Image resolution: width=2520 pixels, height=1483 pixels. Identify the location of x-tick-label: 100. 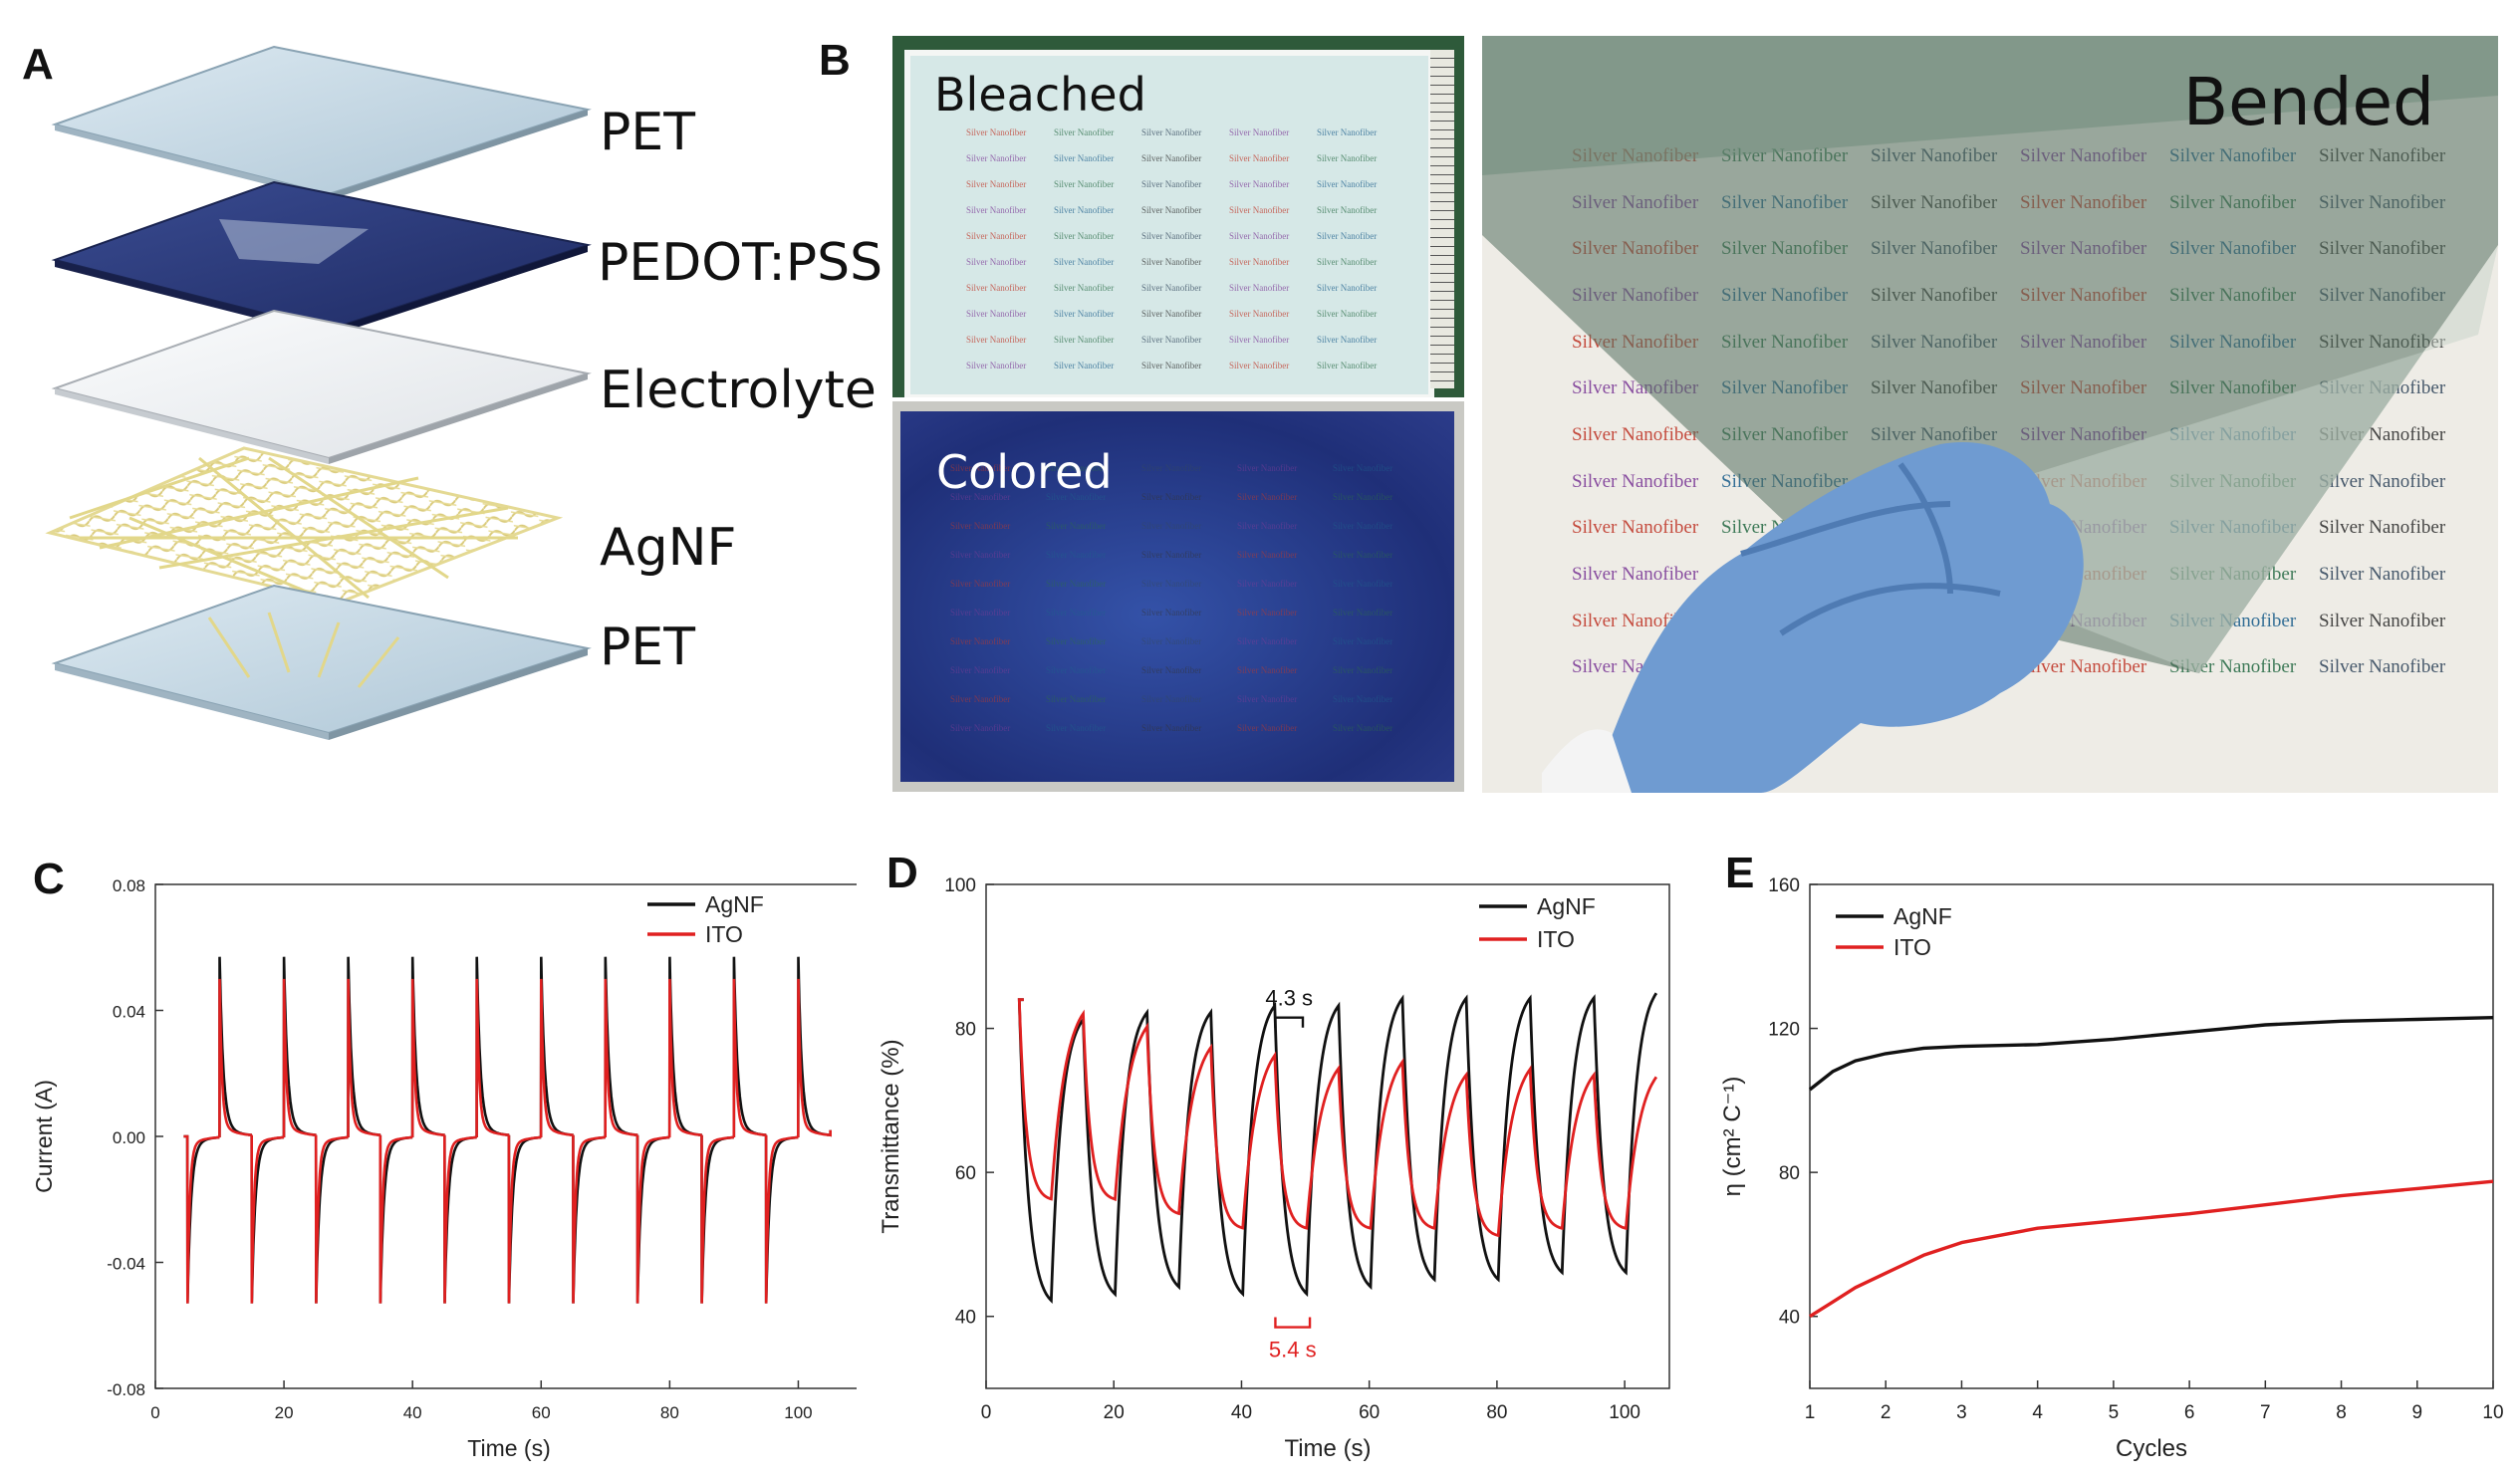
(798, 1413).